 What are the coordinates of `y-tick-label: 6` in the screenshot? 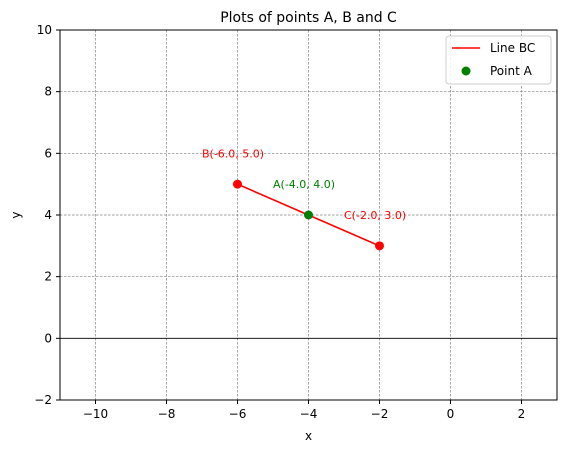 It's located at (48, 153).